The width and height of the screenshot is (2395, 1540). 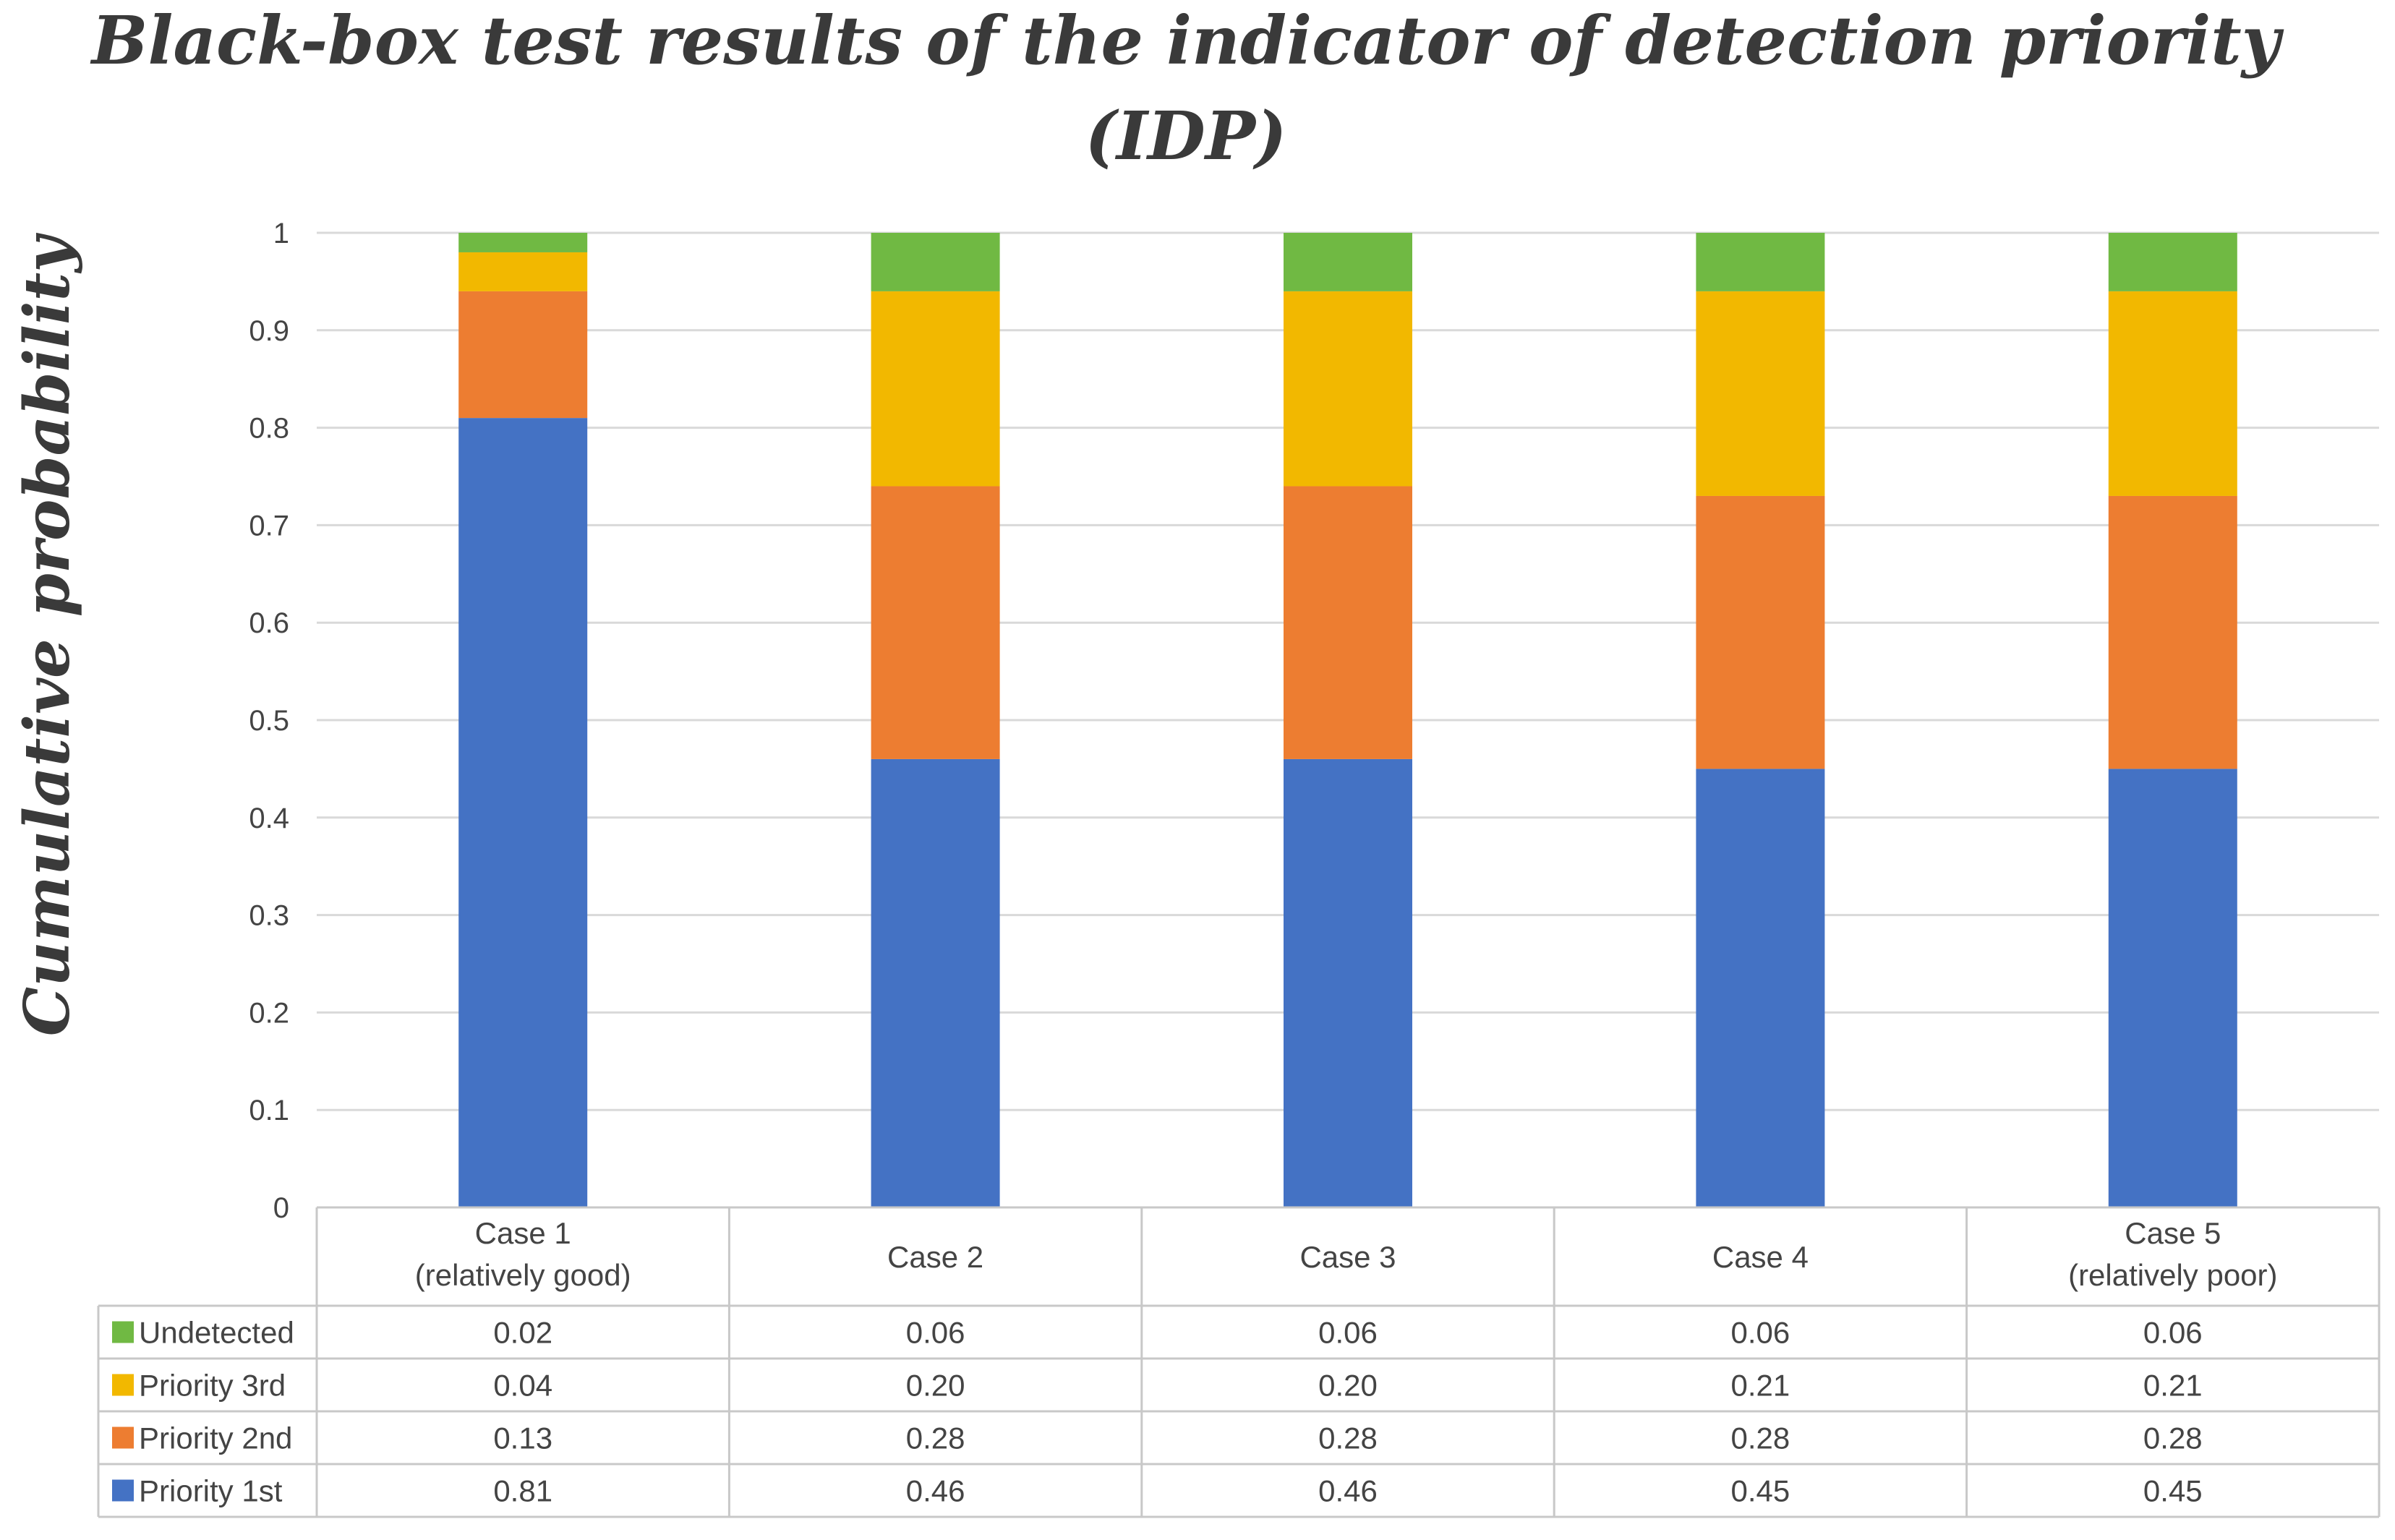 I want to click on chart-title-line2: (IDP), so click(x=1185, y=136).